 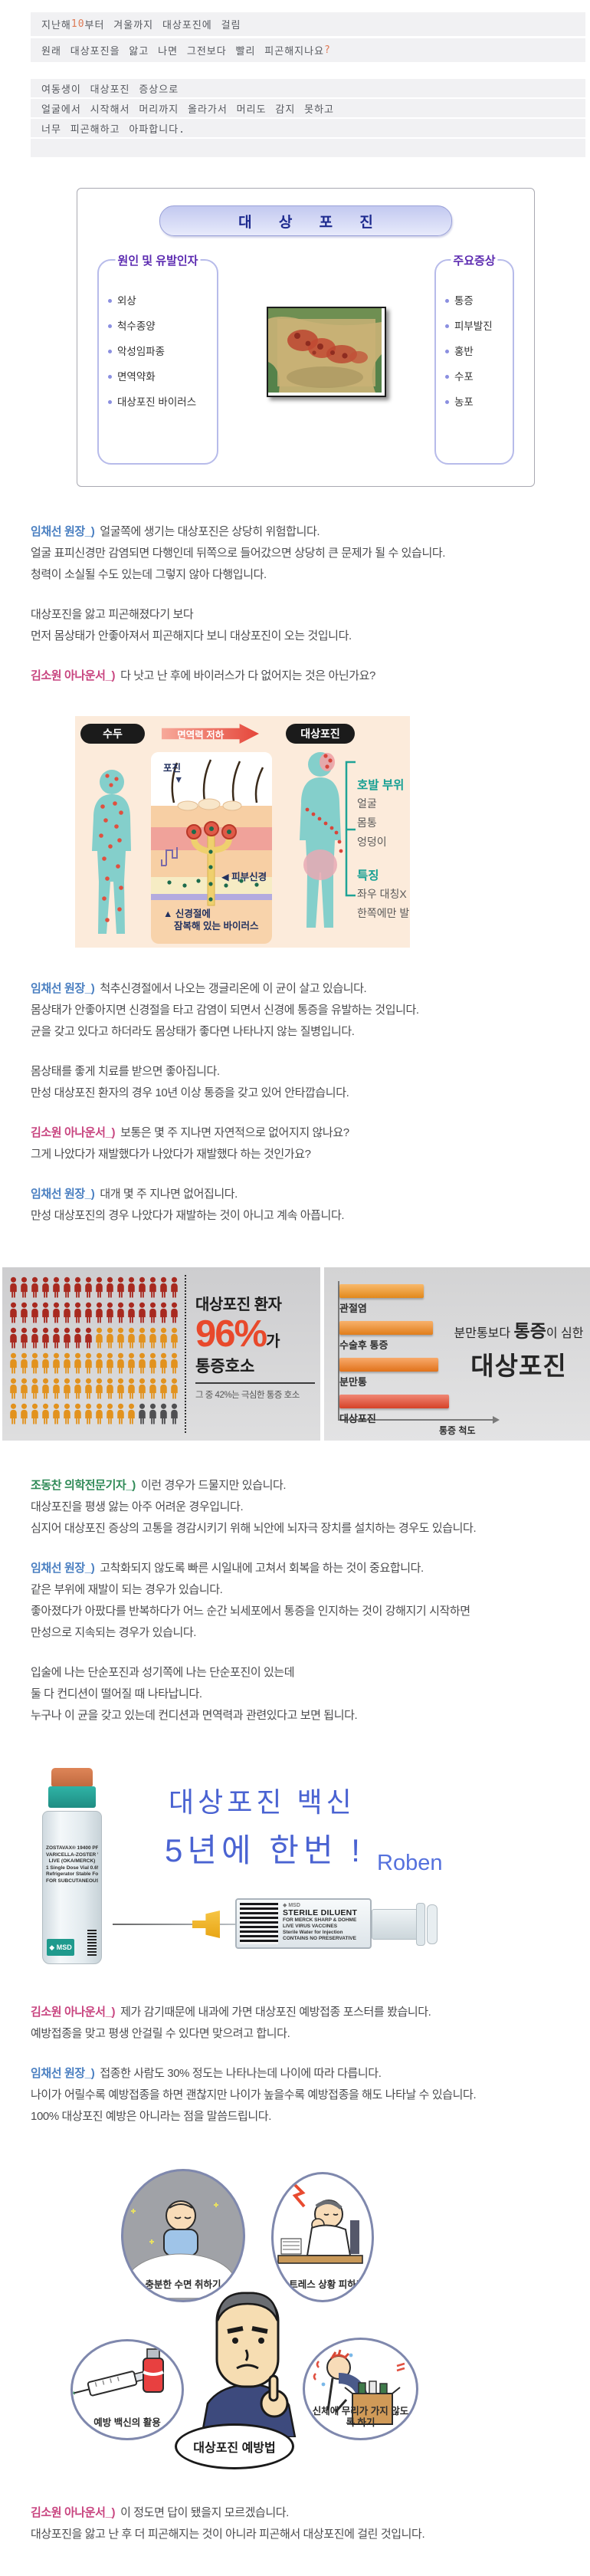 What do you see at coordinates (248, 675) in the screenshot?
I see `dialog-text: 다 낫고 난 후에 바이러스가 다 없어지는 것은 아닌가요?` at bounding box center [248, 675].